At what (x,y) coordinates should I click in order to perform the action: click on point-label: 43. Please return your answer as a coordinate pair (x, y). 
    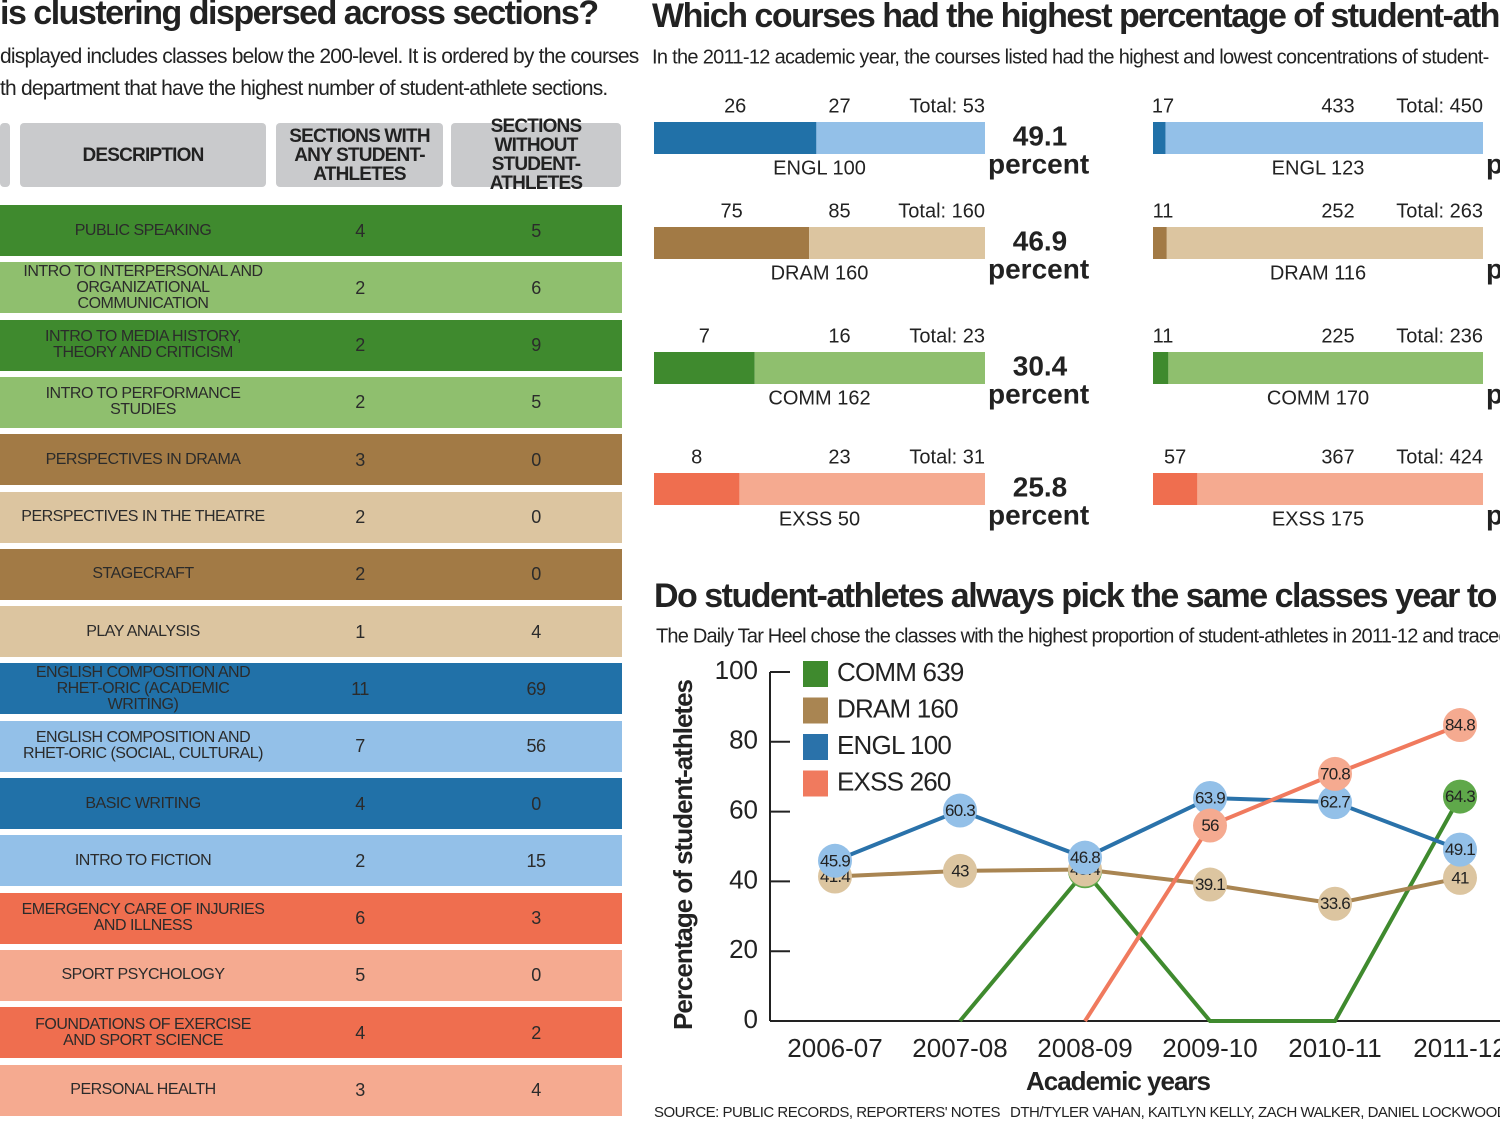
    Looking at the image, I should click on (960, 870).